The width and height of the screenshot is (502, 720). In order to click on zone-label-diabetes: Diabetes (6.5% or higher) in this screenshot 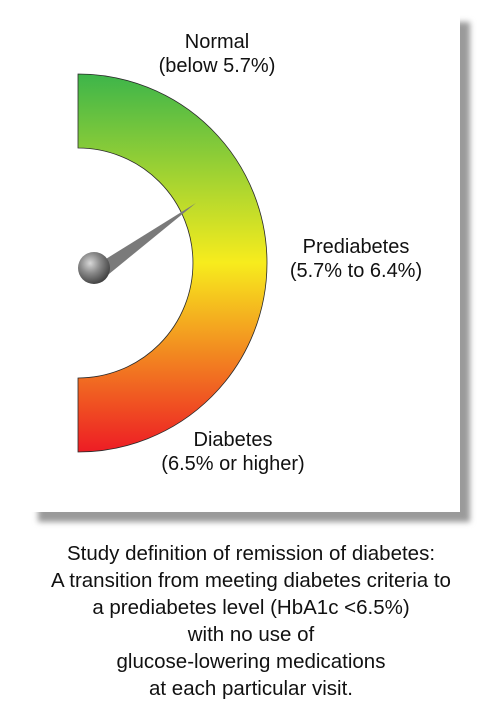, I will do `click(233, 452)`.